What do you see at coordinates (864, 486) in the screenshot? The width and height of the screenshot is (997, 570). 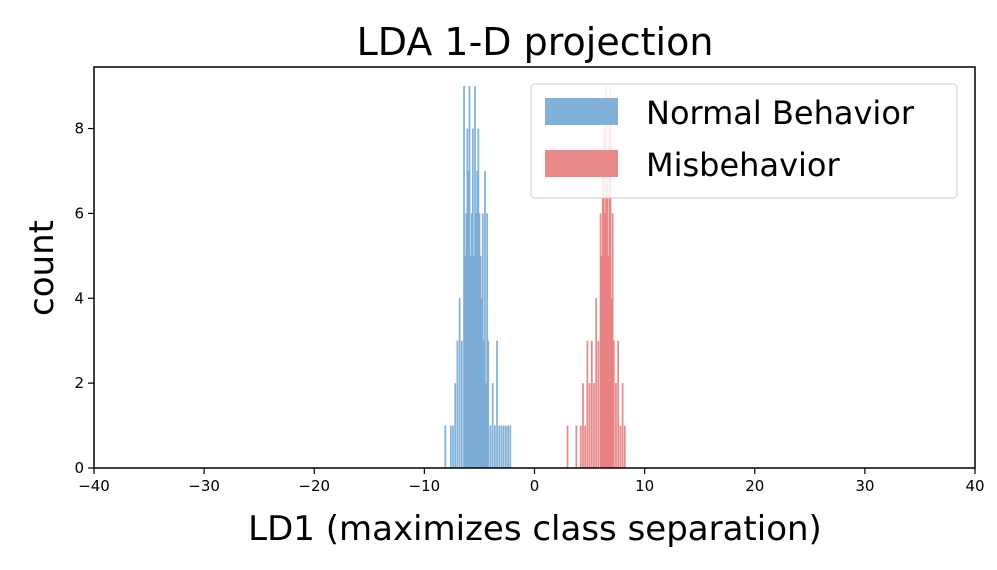 I see `x-tick-label: 30` at bounding box center [864, 486].